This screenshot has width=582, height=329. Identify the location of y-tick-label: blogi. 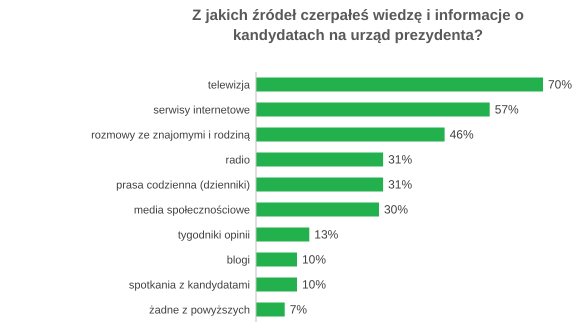
(238, 260).